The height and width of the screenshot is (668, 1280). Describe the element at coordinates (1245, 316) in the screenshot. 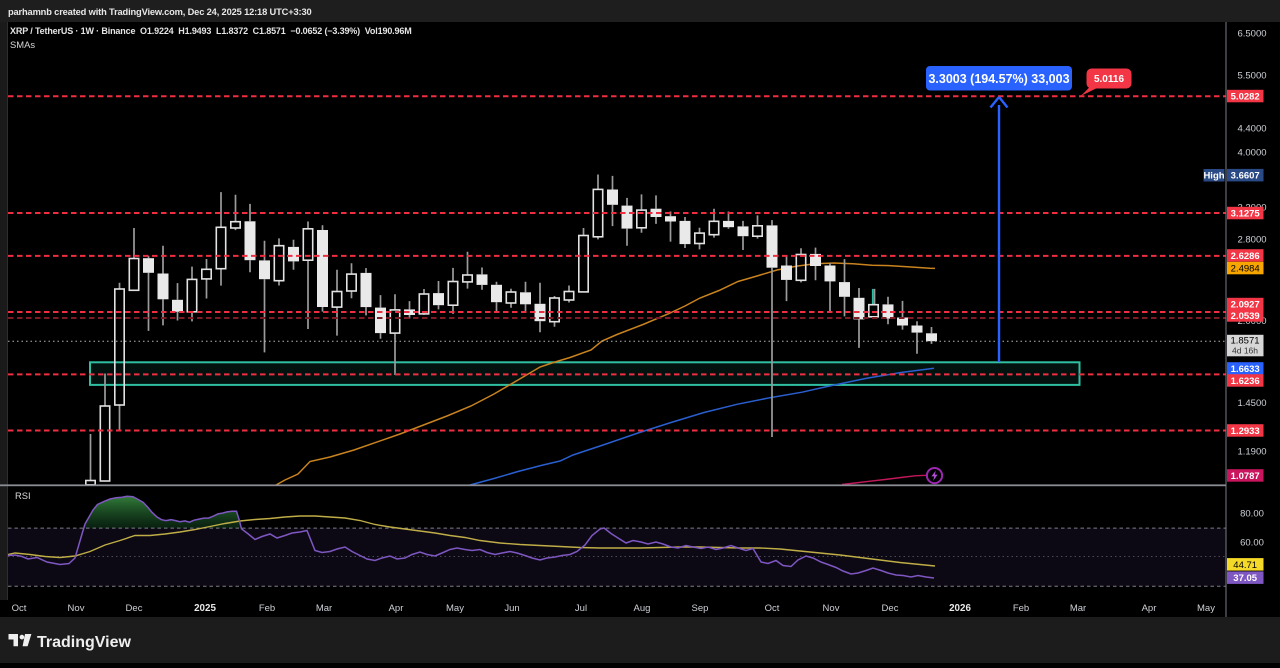

I see `svg-text: 2.0539` at that location.